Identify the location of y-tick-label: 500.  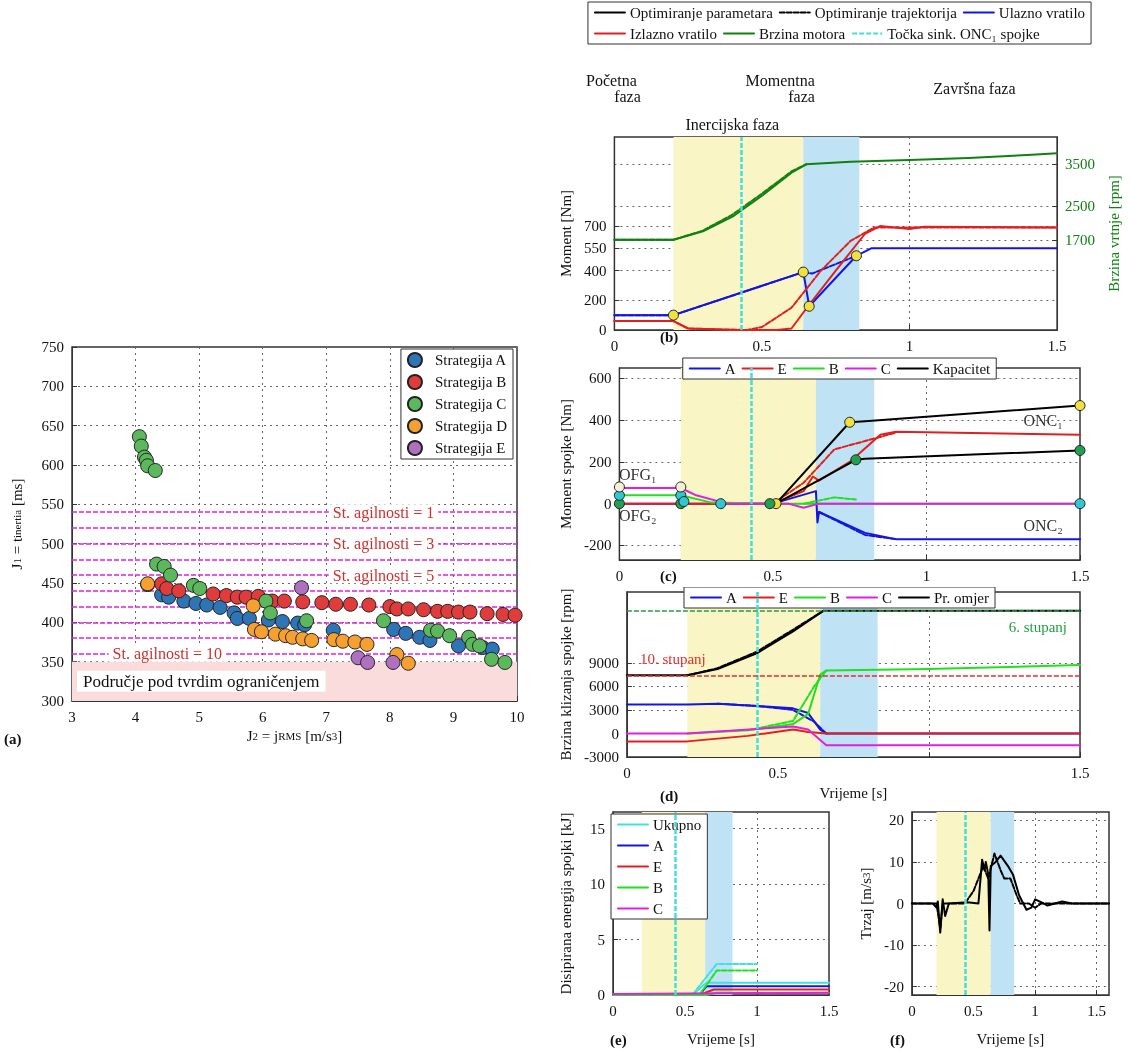
(52, 543).